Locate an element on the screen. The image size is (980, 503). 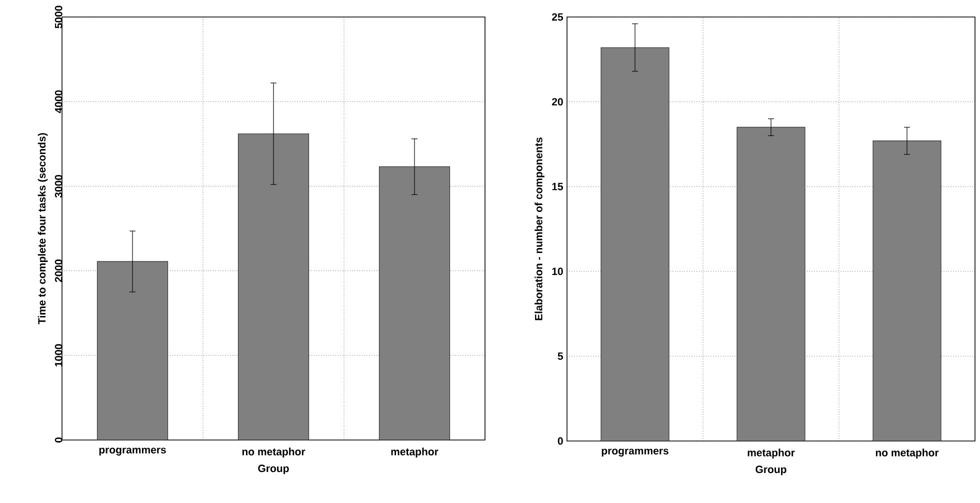
y-tick-label: 4000 is located at coordinates (58, 102).